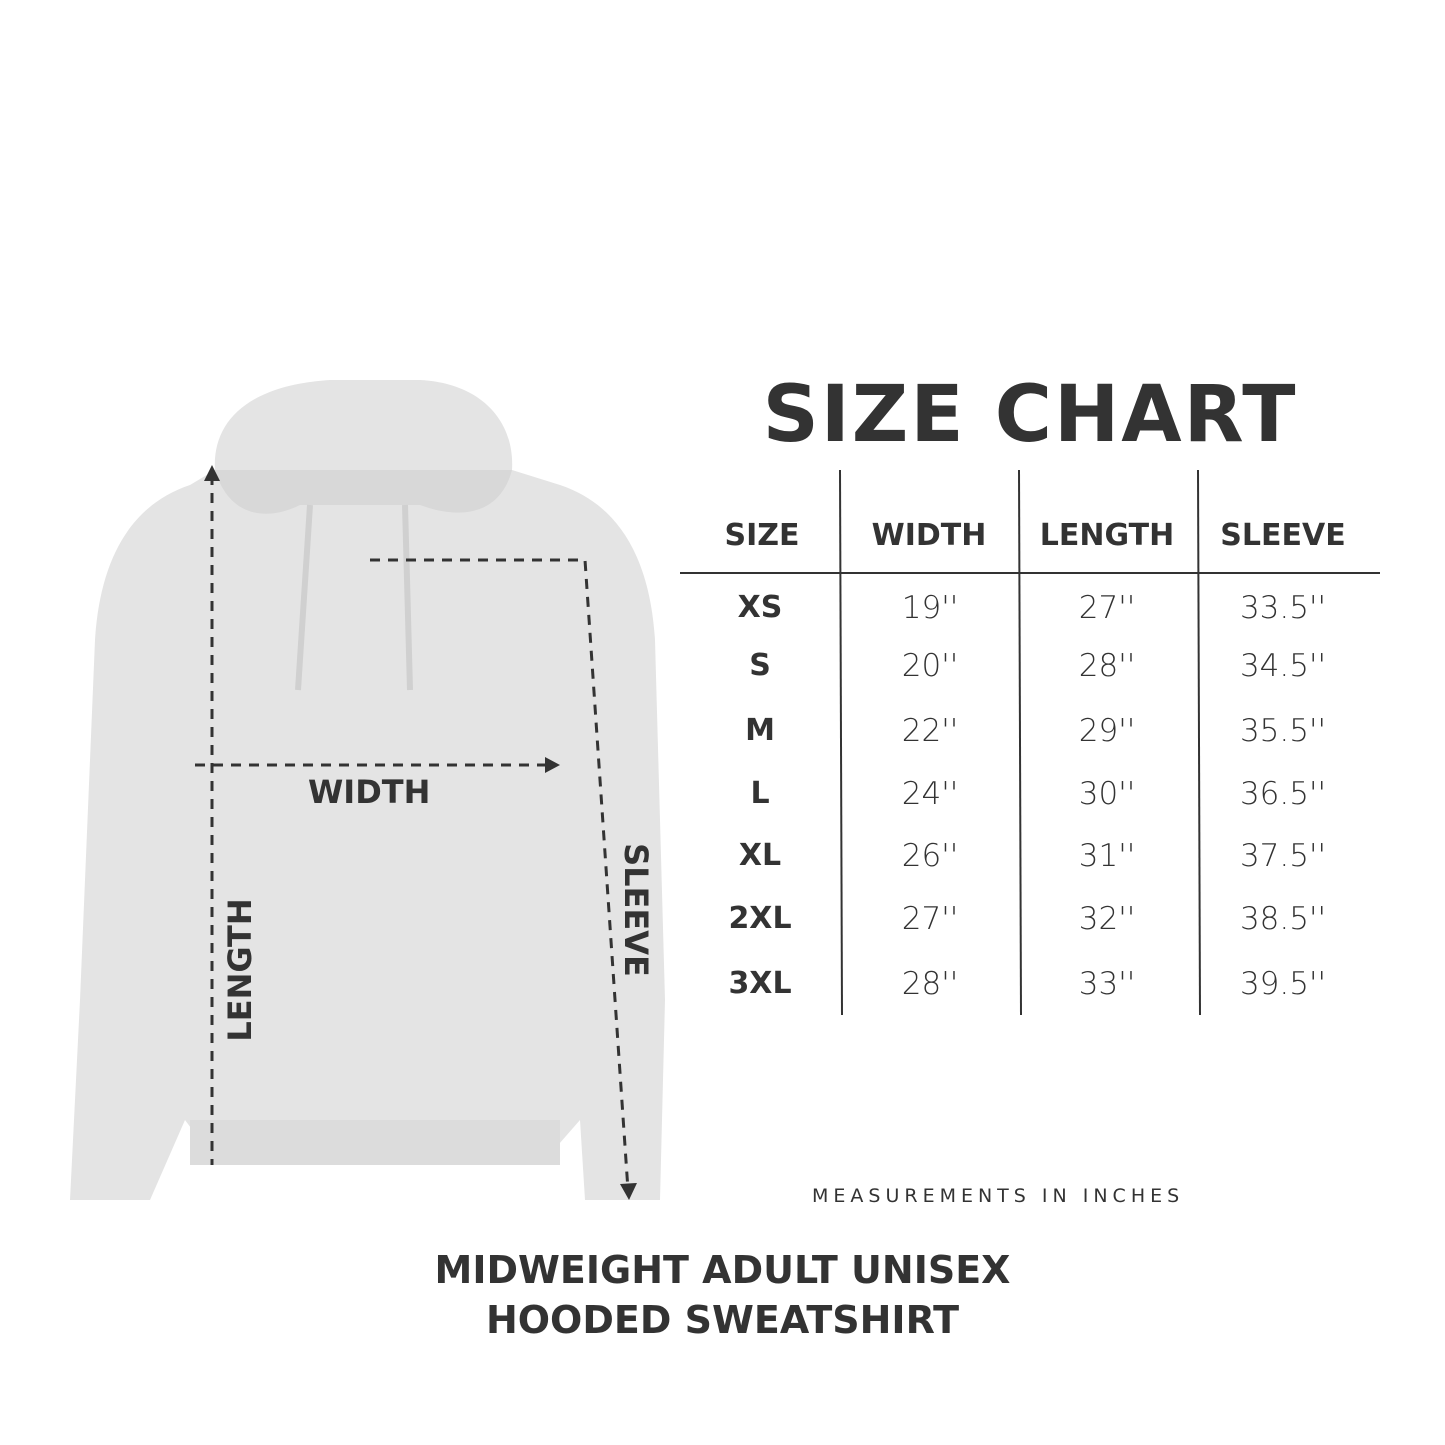 The image size is (1445, 1445). Describe the element at coordinates (1107, 919) in the screenshot. I see `cell-length: 32''` at that location.